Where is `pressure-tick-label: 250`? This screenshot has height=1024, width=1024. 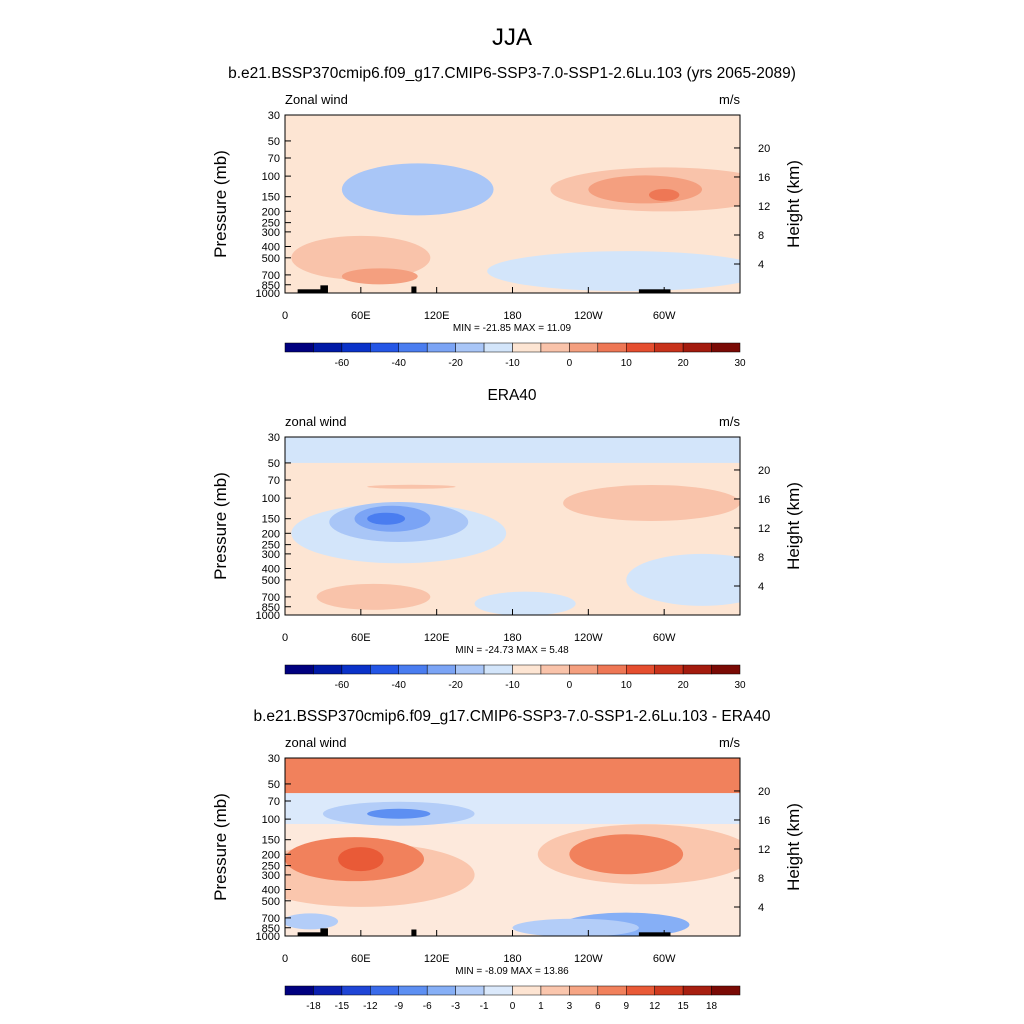
pressure-tick-label: 250 is located at coordinates (271, 224).